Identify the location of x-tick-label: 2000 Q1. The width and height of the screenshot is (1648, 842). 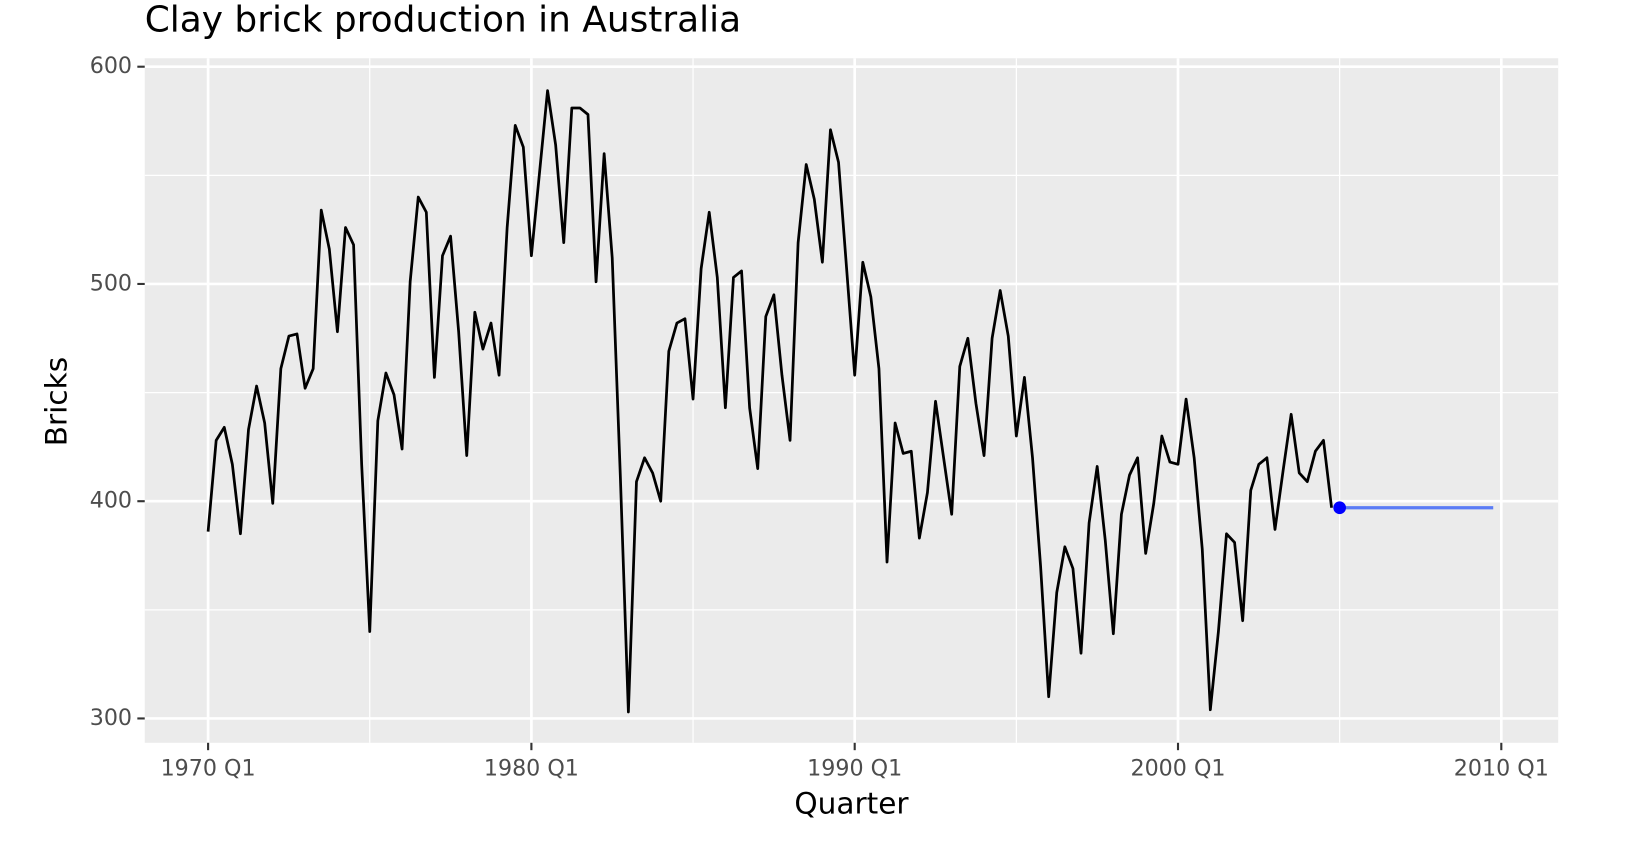
(1177, 769).